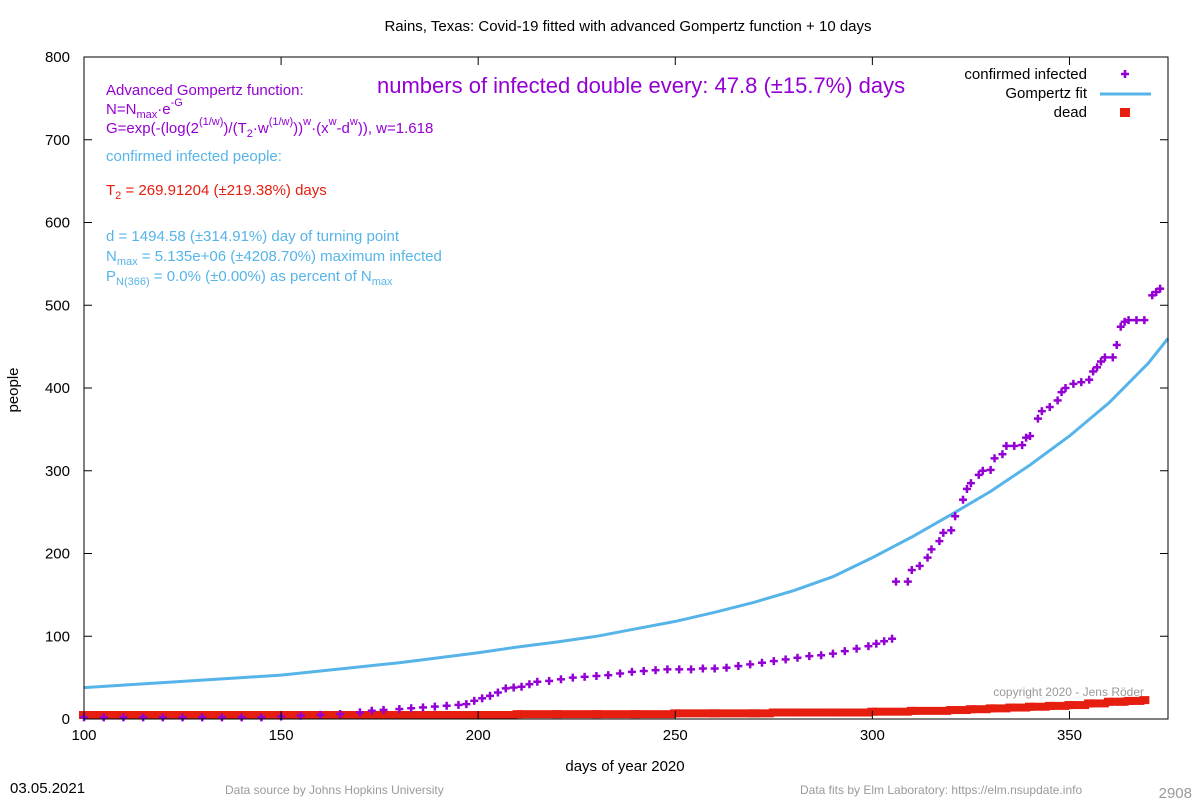 This screenshot has height=800, width=1200. Describe the element at coordinates (1025, 74) in the screenshot. I see `legend-label-infected: confirmed infected` at that location.